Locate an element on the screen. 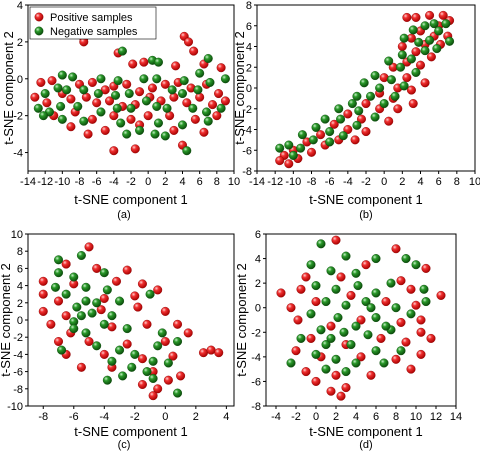 The height and width of the screenshot is (451, 480). y-tick-label: 8 is located at coordinates (249, 6).